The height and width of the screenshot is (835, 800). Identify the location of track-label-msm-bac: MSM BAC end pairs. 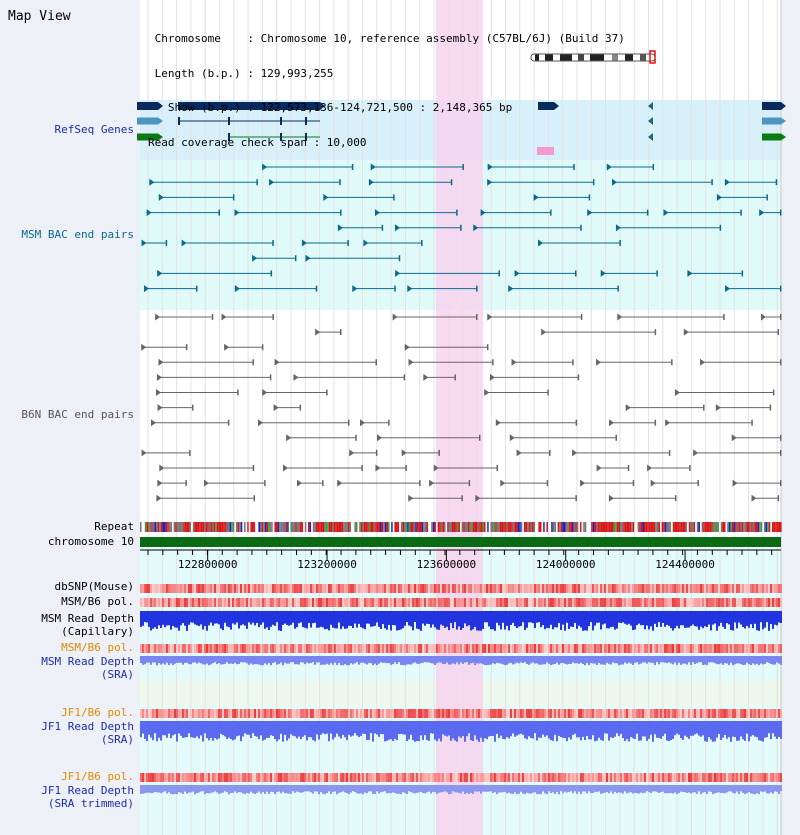
(77, 234).